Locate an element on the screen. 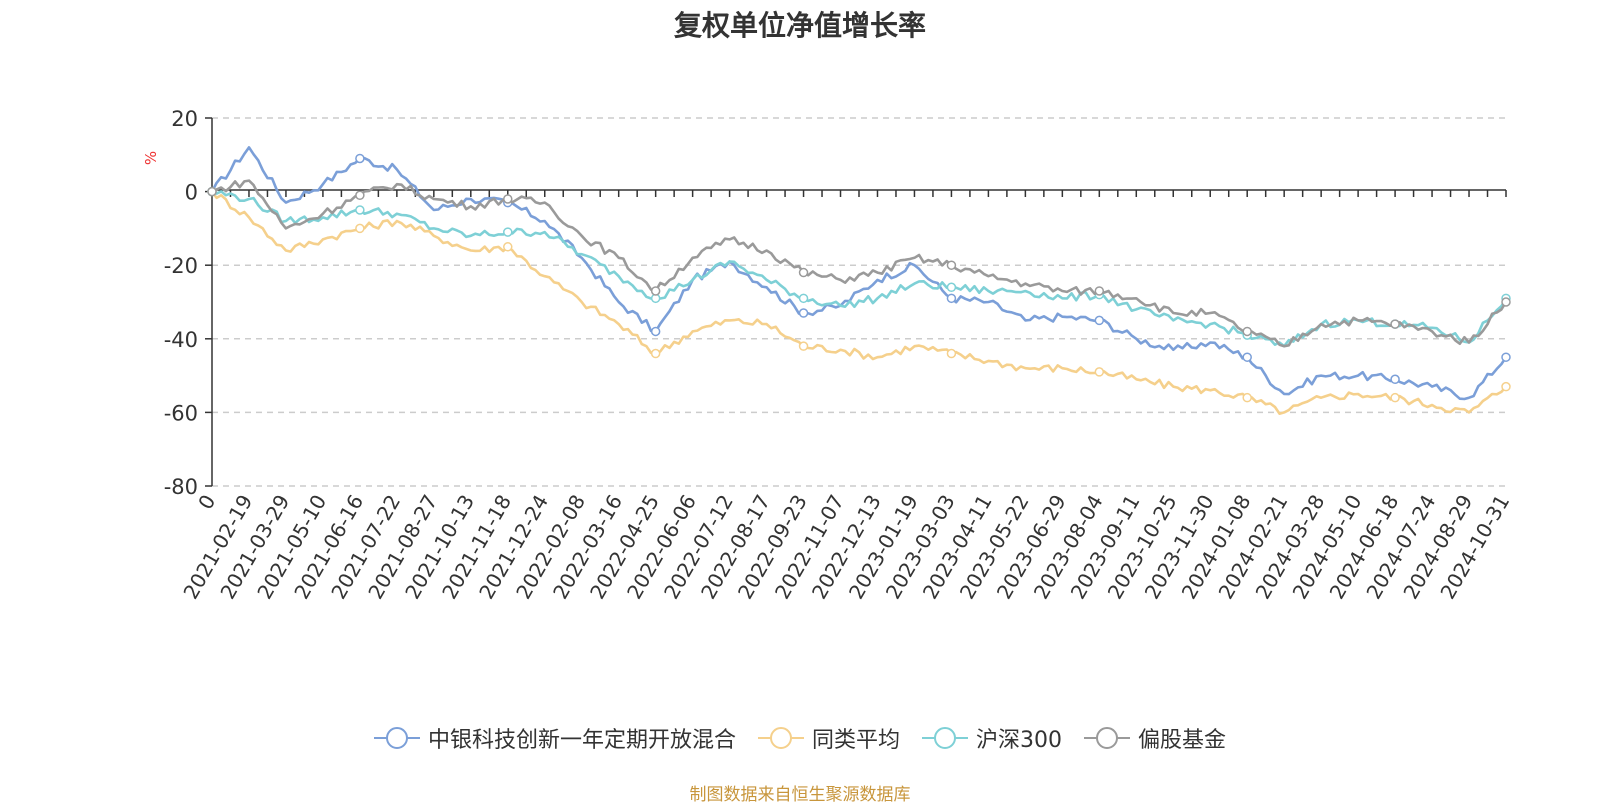 The width and height of the screenshot is (1600, 805). y-tick-label: -40 is located at coordinates (181, 340).